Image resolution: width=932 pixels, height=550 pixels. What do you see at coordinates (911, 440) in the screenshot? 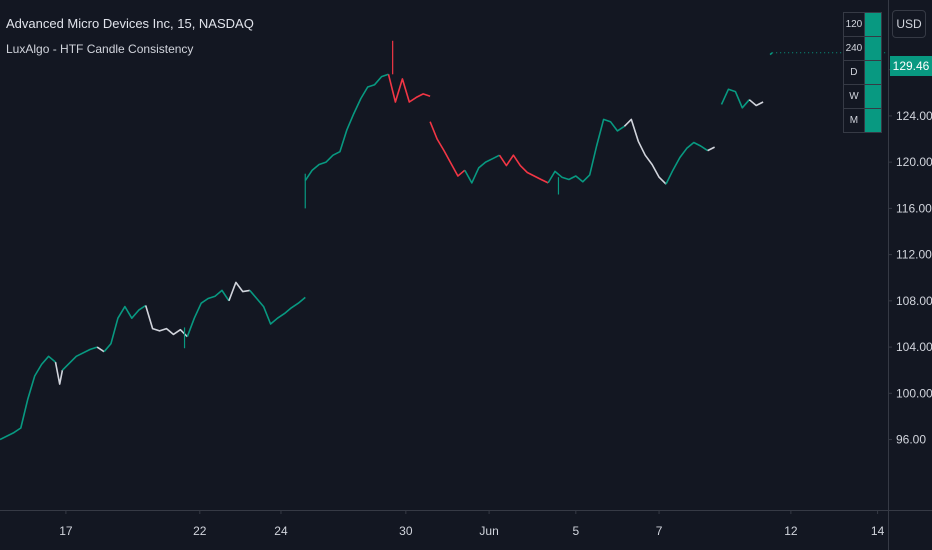
I see `price-tick-label: 96.00` at bounding box center [911, 440].